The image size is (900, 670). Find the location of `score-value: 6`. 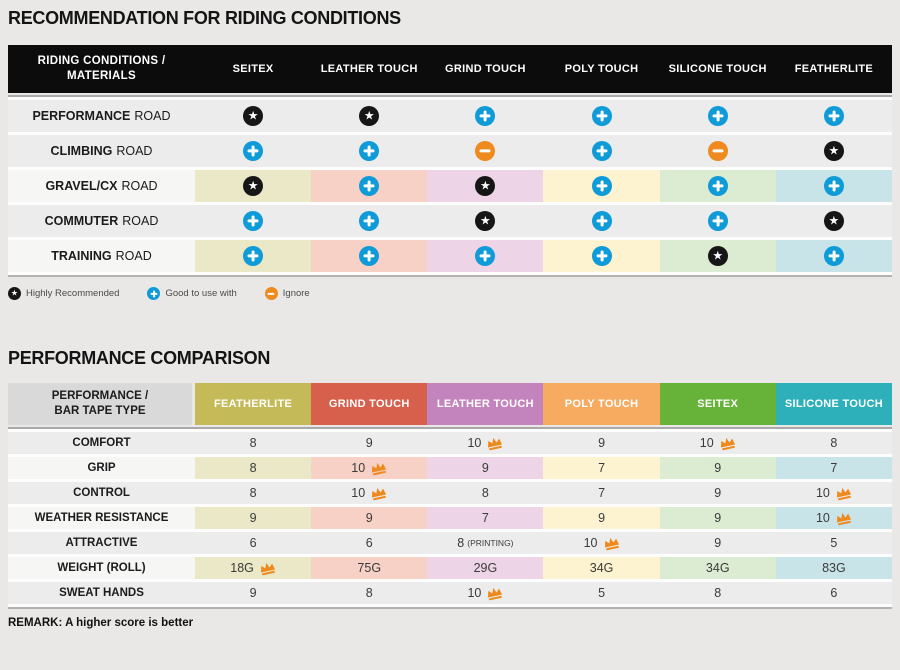

score-value: 6 is located at coordinates (253, 543).